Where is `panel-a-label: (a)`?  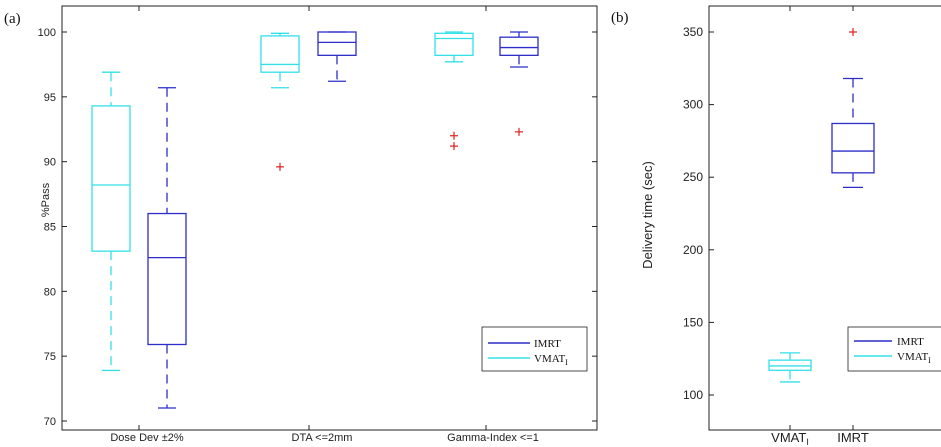
panel-a-label: (a) is located at coordinates (12, 19).